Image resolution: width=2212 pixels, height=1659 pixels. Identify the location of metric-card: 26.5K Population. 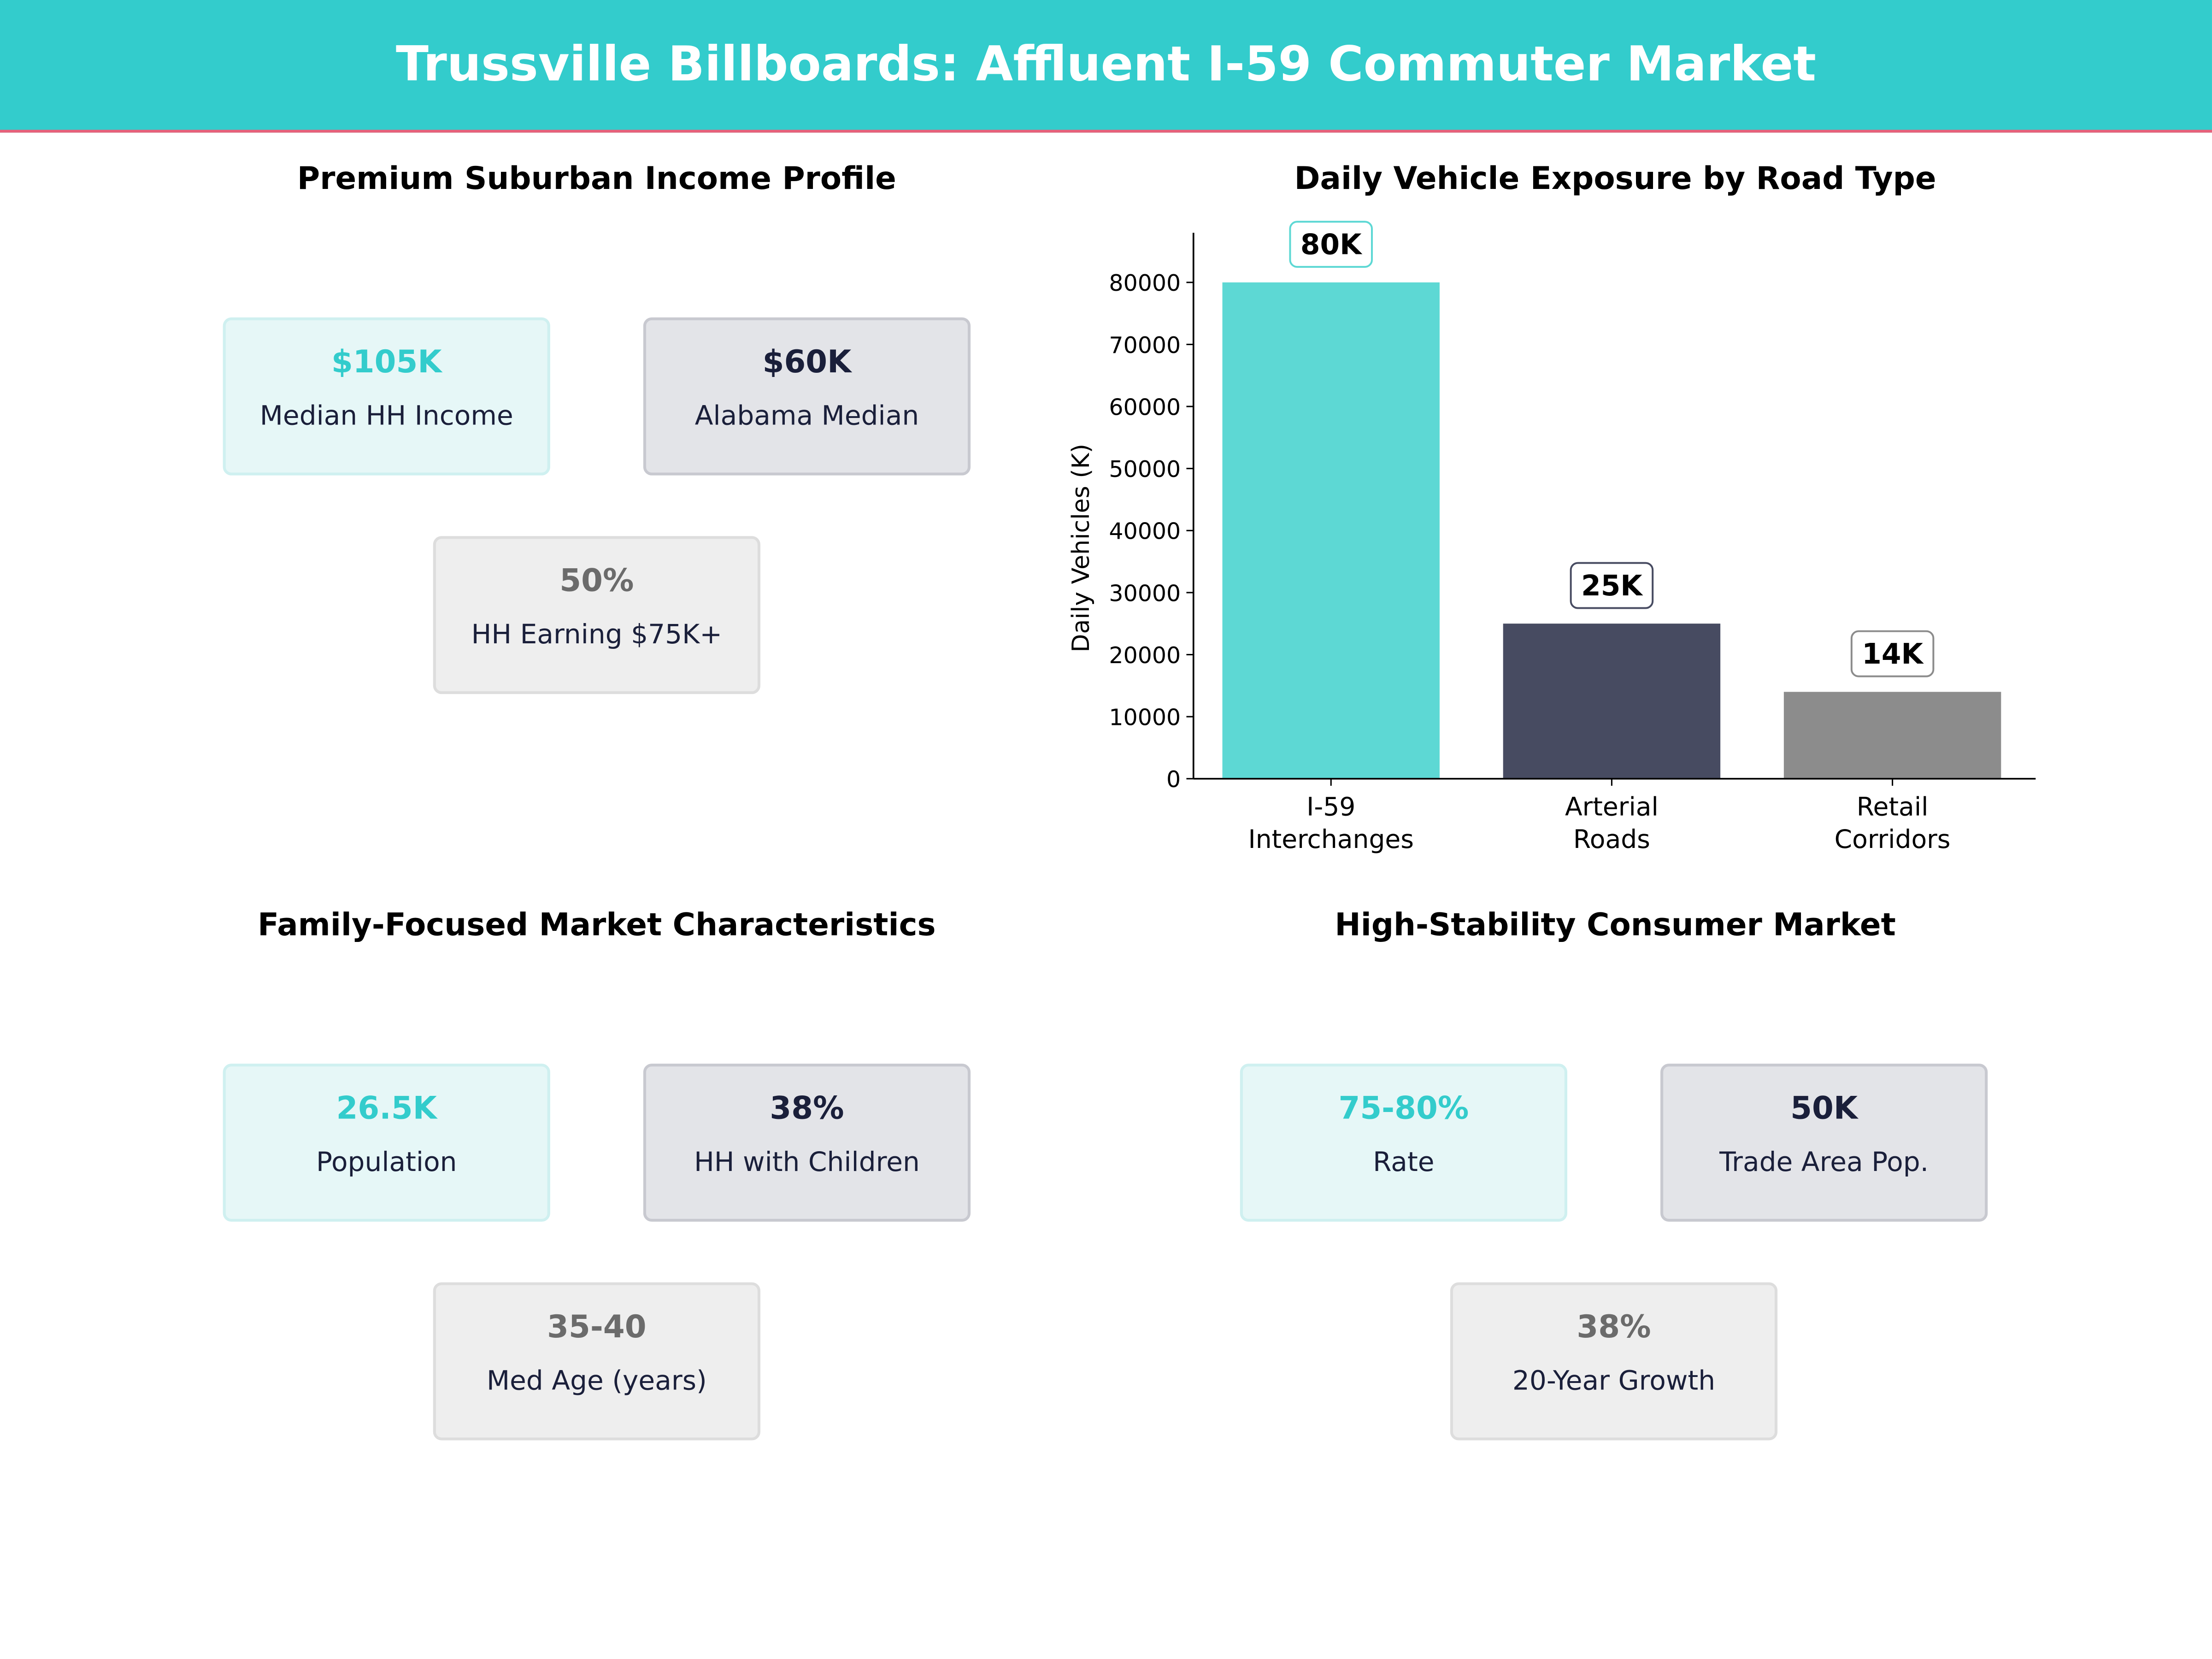
(386, 1143).